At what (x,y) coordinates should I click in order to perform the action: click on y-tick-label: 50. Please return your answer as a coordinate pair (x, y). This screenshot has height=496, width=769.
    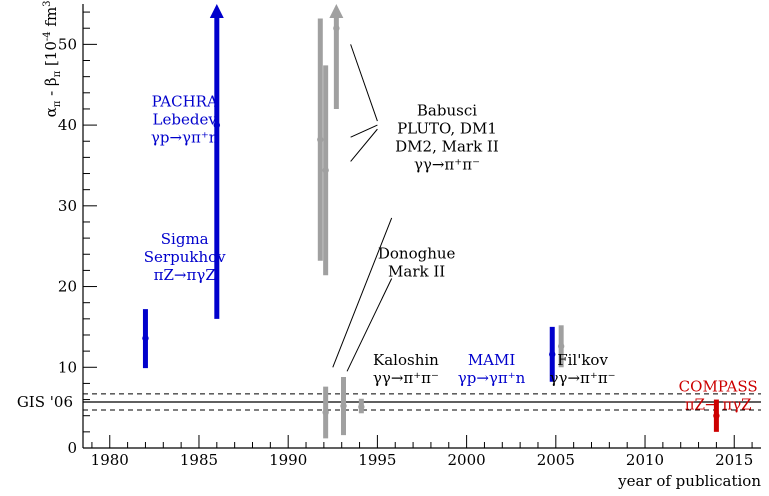
    Looking at the image, I should click on (67, 44).